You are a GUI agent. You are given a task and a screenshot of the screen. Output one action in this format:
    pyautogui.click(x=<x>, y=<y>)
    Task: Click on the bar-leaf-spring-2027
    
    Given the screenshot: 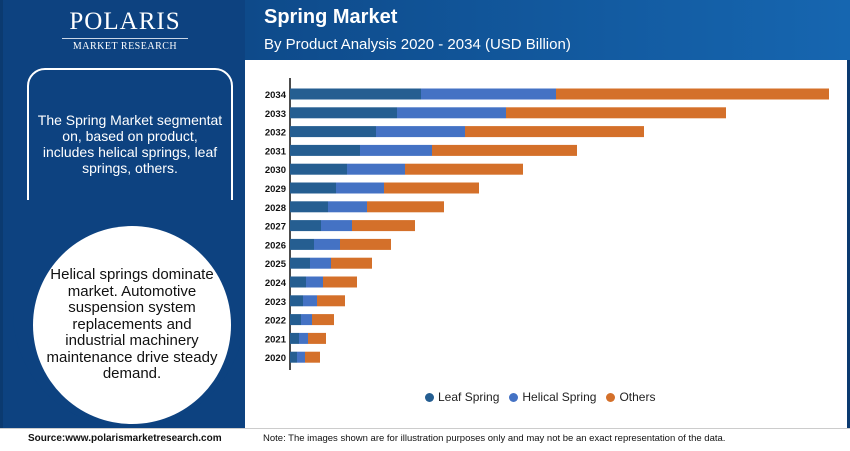 What is the action you would take?
    pyautogui.click(x=305, y=226)
    